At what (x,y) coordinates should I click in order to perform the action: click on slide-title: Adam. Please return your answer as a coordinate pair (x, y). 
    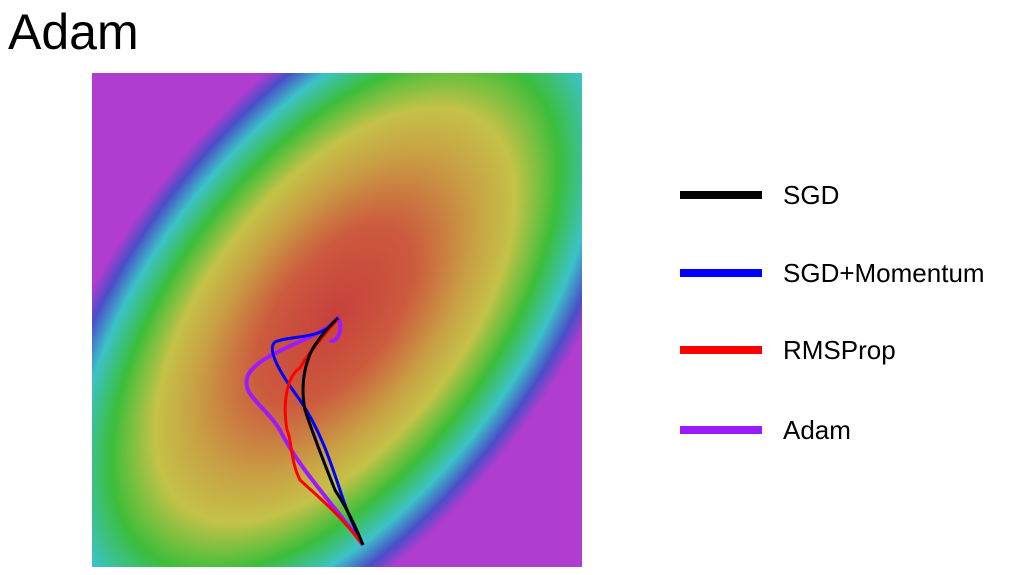
    Looking at the image, I should click on (73, 32).